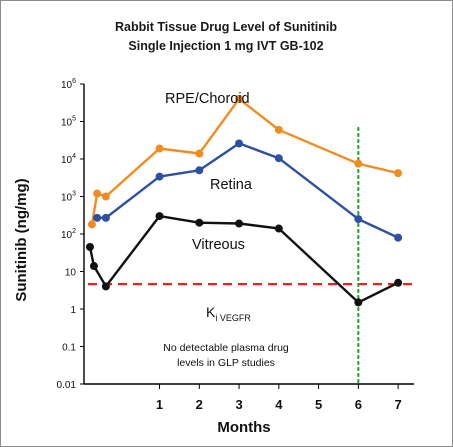 This screenshot has width=453, height=447. I want to click on x-tick-label: 7, so click(397, 404).